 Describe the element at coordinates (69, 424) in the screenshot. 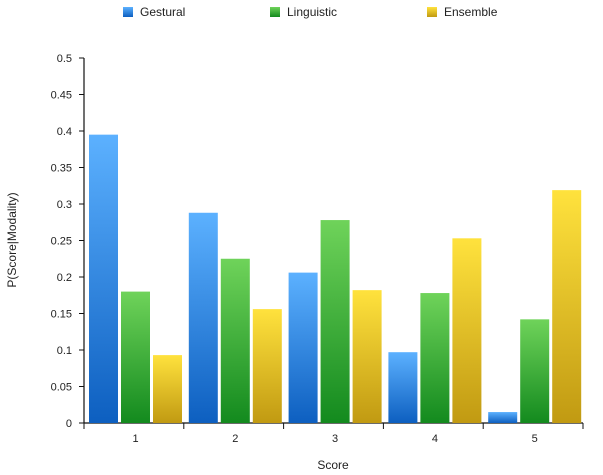

I see `y-tick-label: 0` at that location.